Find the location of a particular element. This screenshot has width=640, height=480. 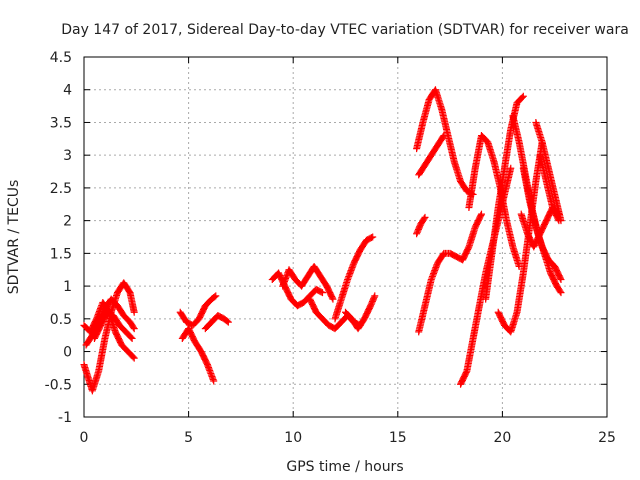

x-axis-label: GPS time / hours is located at coordinates (344, 467).